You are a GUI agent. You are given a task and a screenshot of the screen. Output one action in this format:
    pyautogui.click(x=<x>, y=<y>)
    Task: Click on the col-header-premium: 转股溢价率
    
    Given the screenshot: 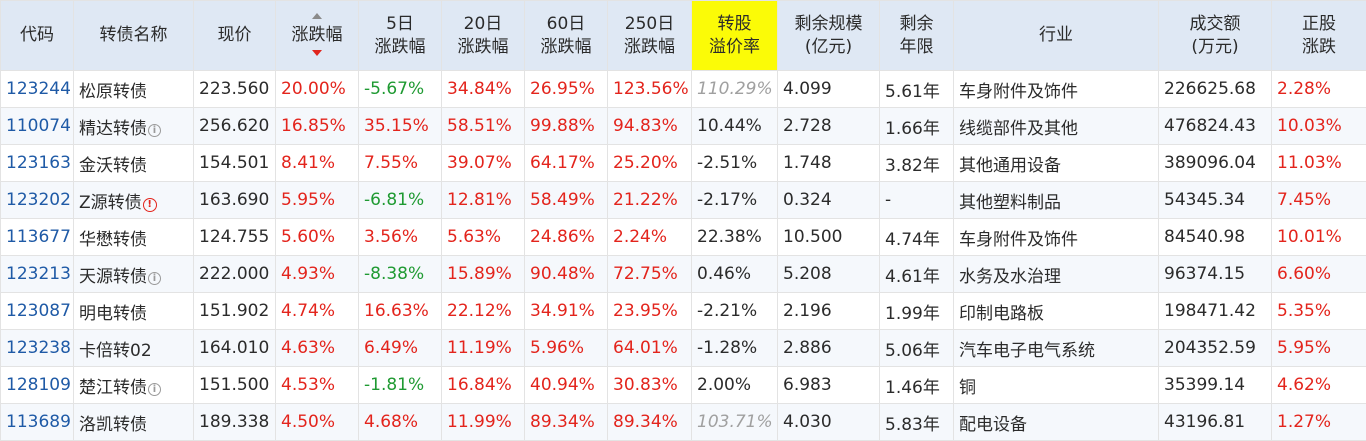 What is the action you would take?
    pyautogui.click(x=735, y=36)
    